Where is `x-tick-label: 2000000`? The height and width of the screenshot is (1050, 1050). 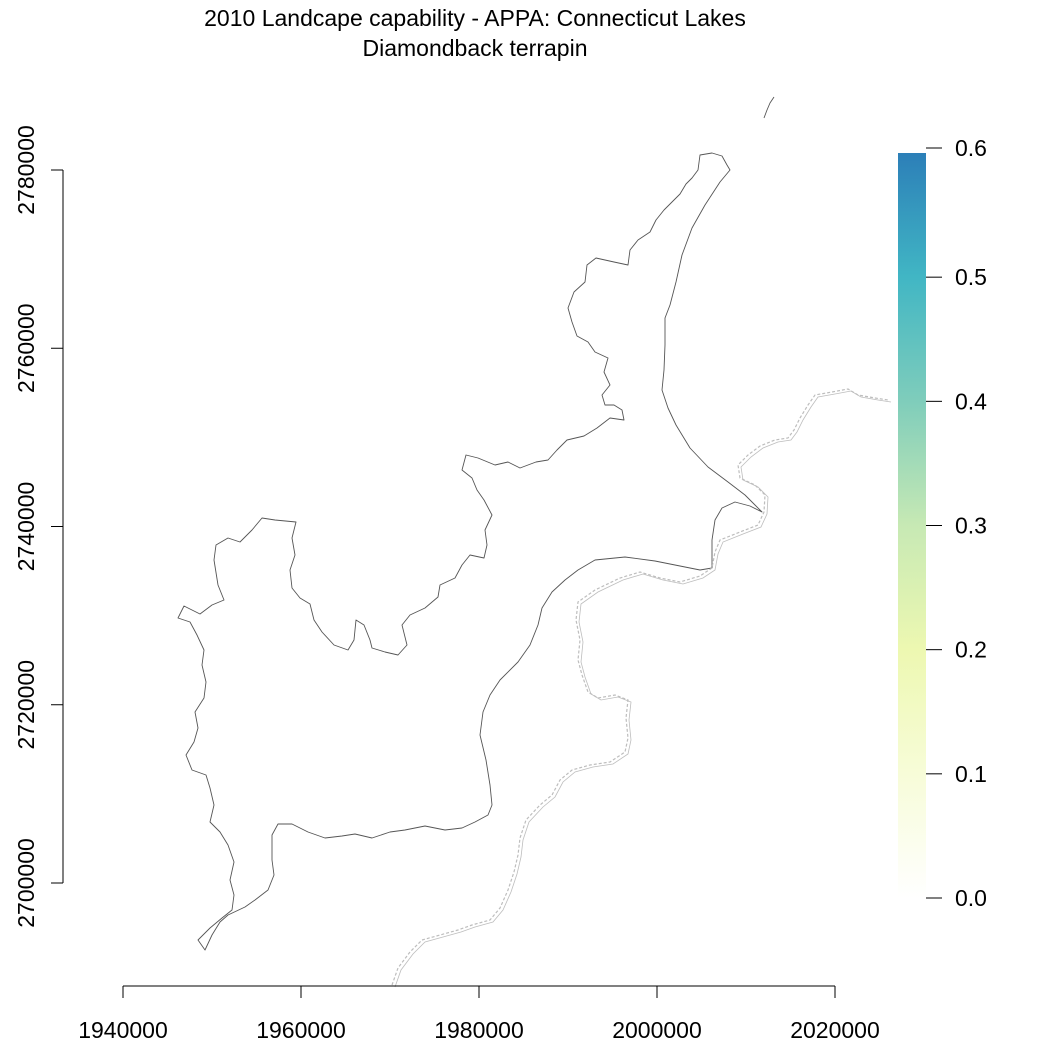 x-tick-label: 2000000 is located at coordinates (657, 1030).